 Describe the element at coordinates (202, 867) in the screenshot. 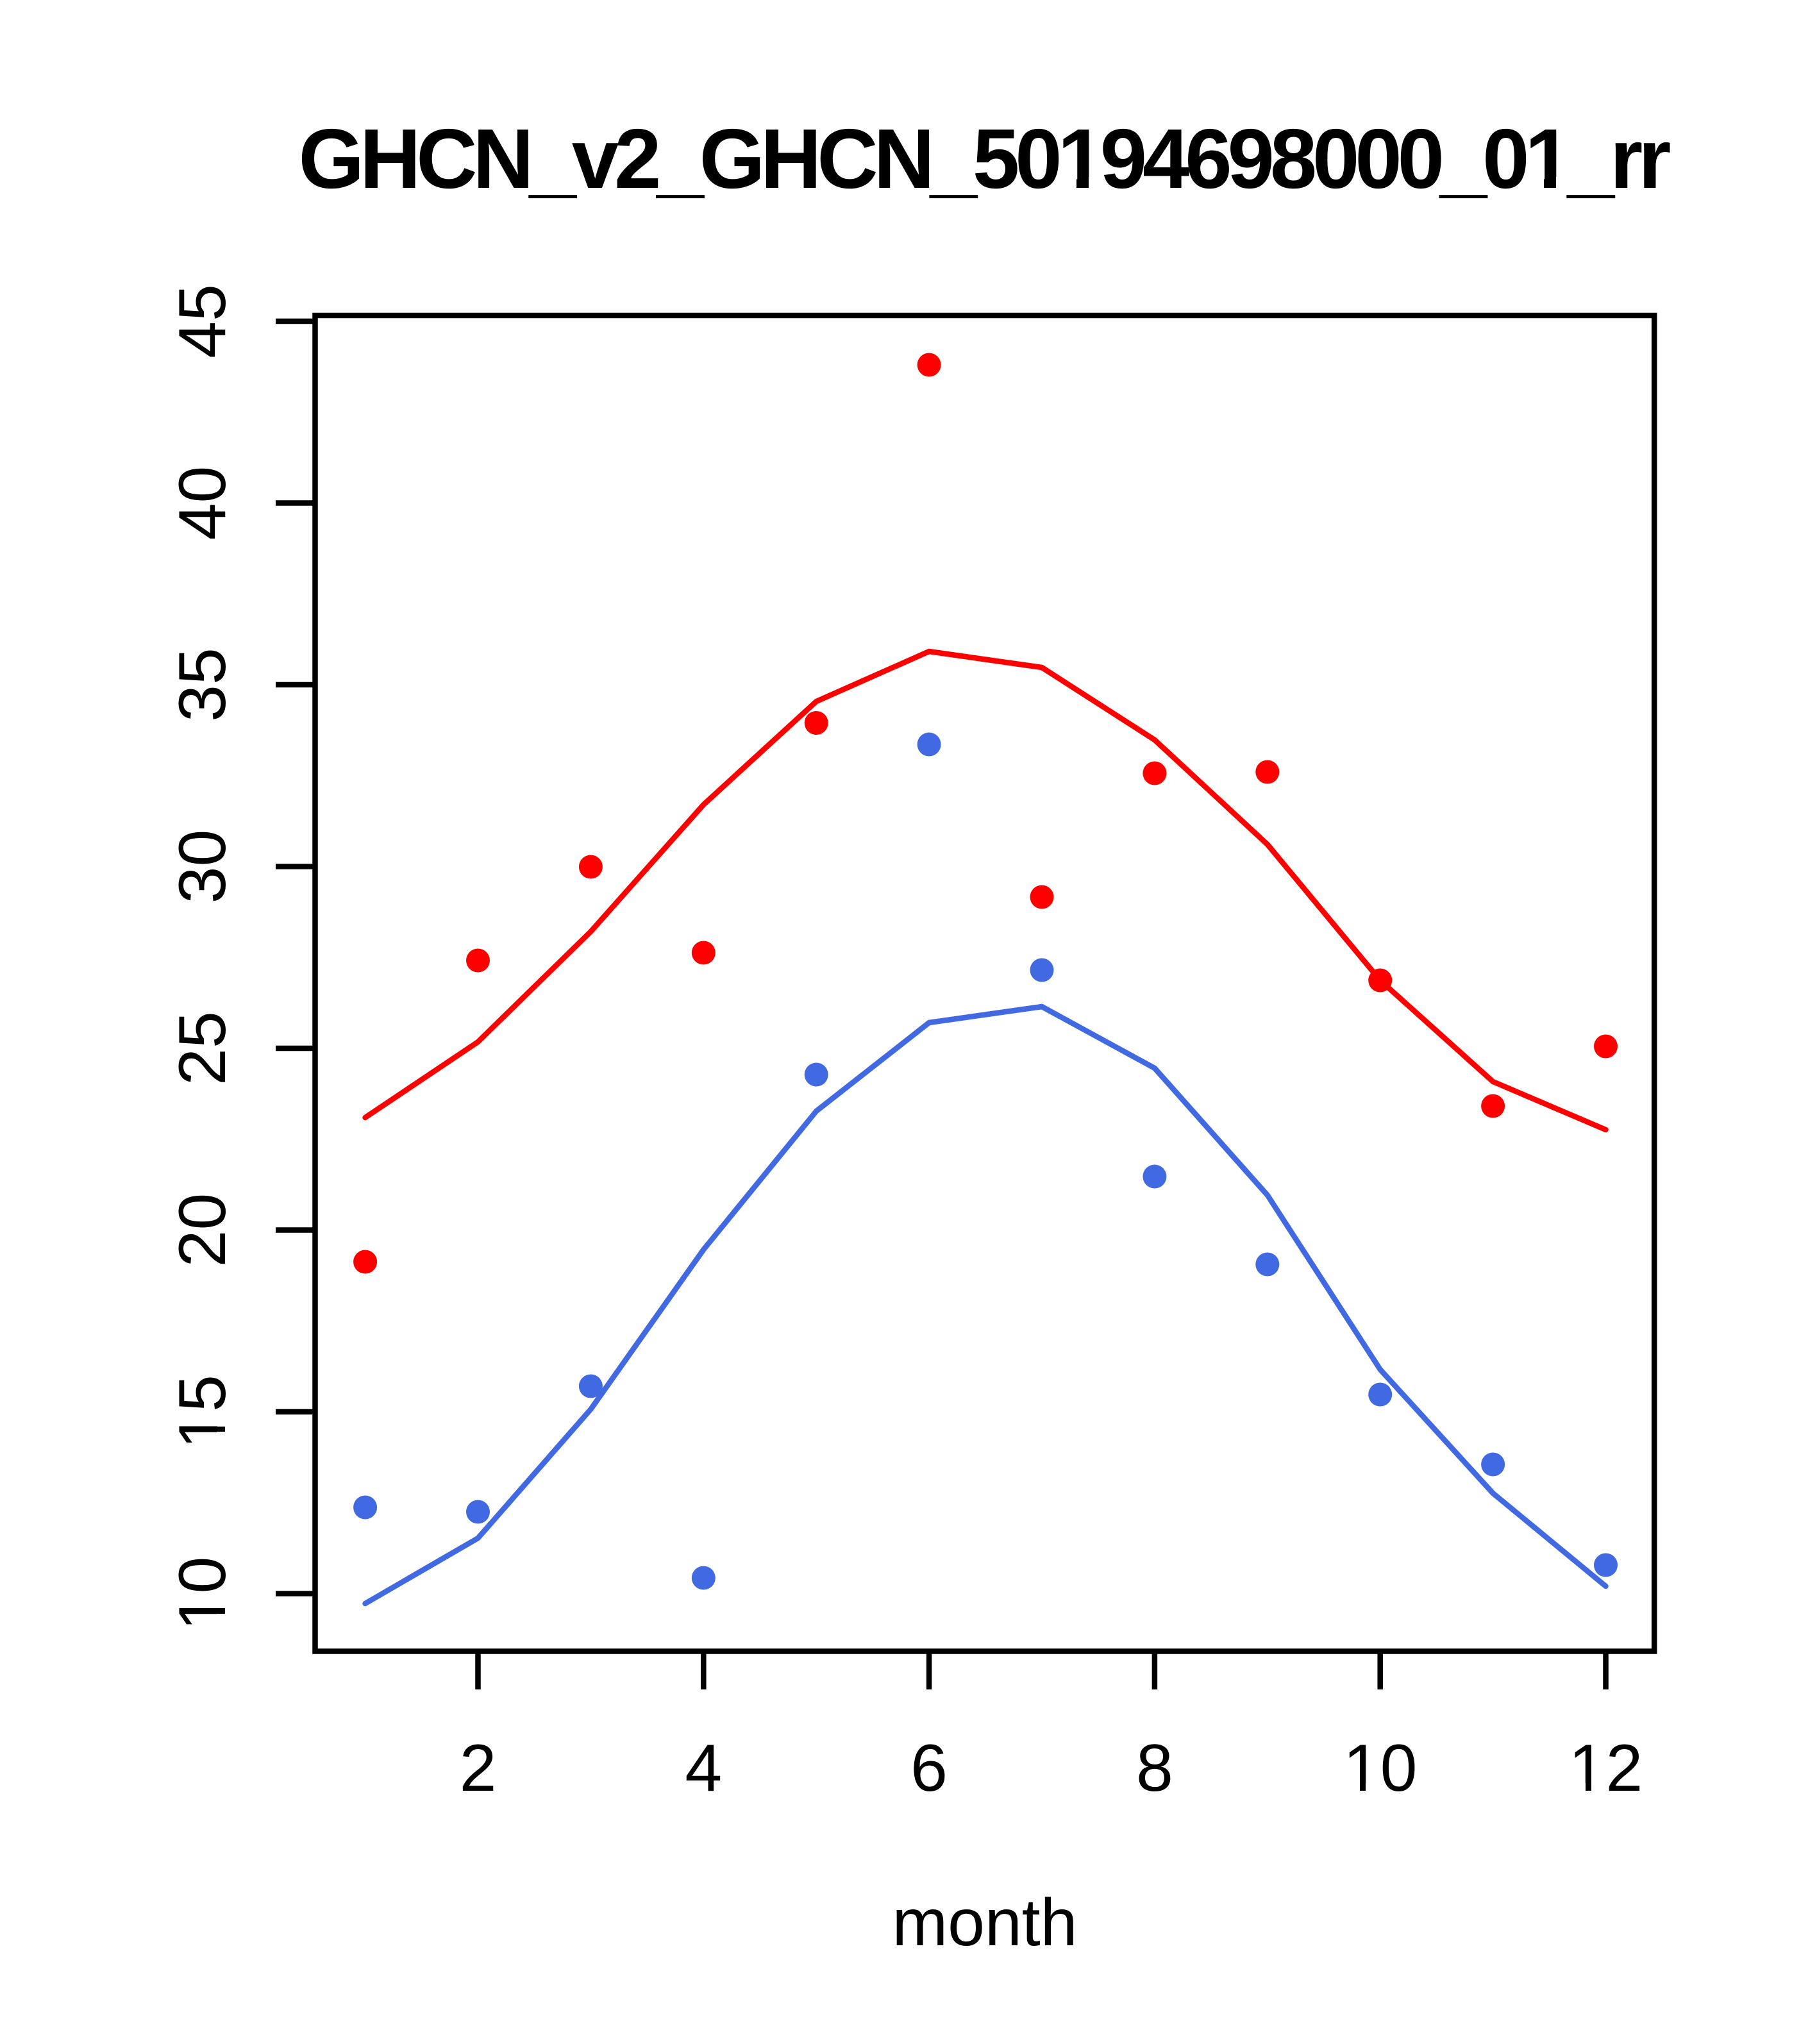

I see `svg-text: 30` at that location.